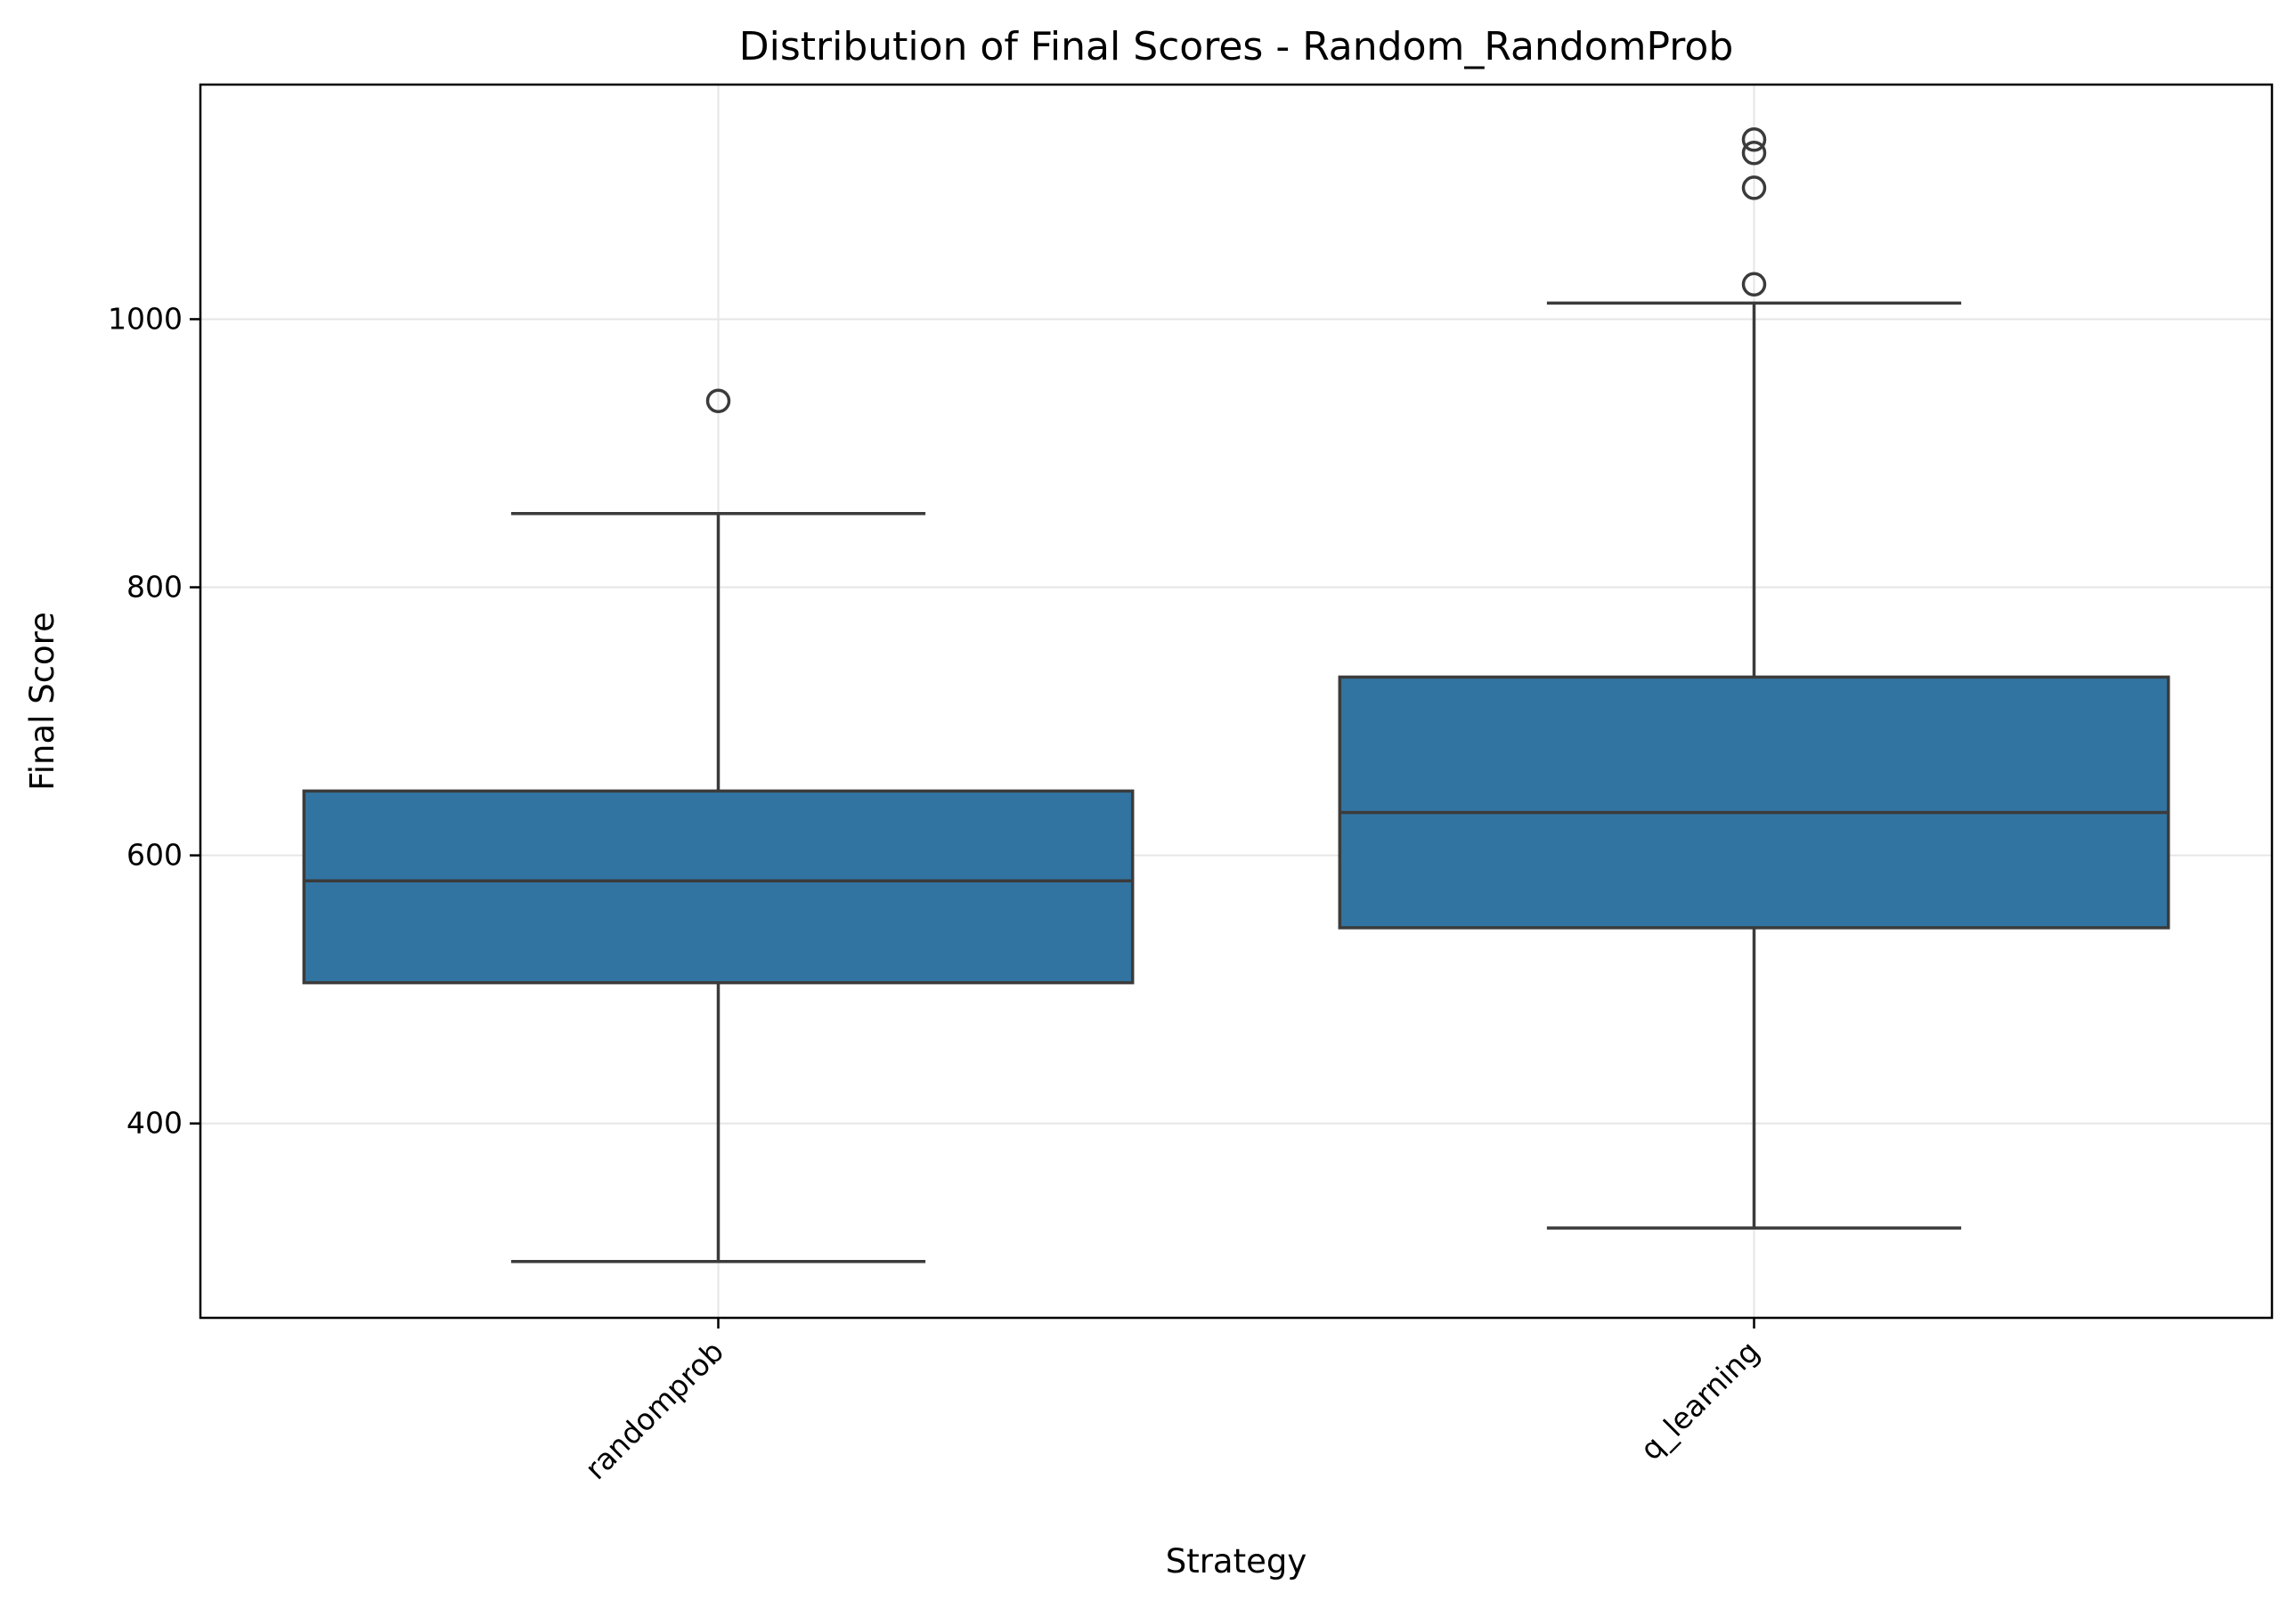  Describe the element at coordinates (42, 701) in the screenshot. I see `y-axis-label: Final Score` at that location.